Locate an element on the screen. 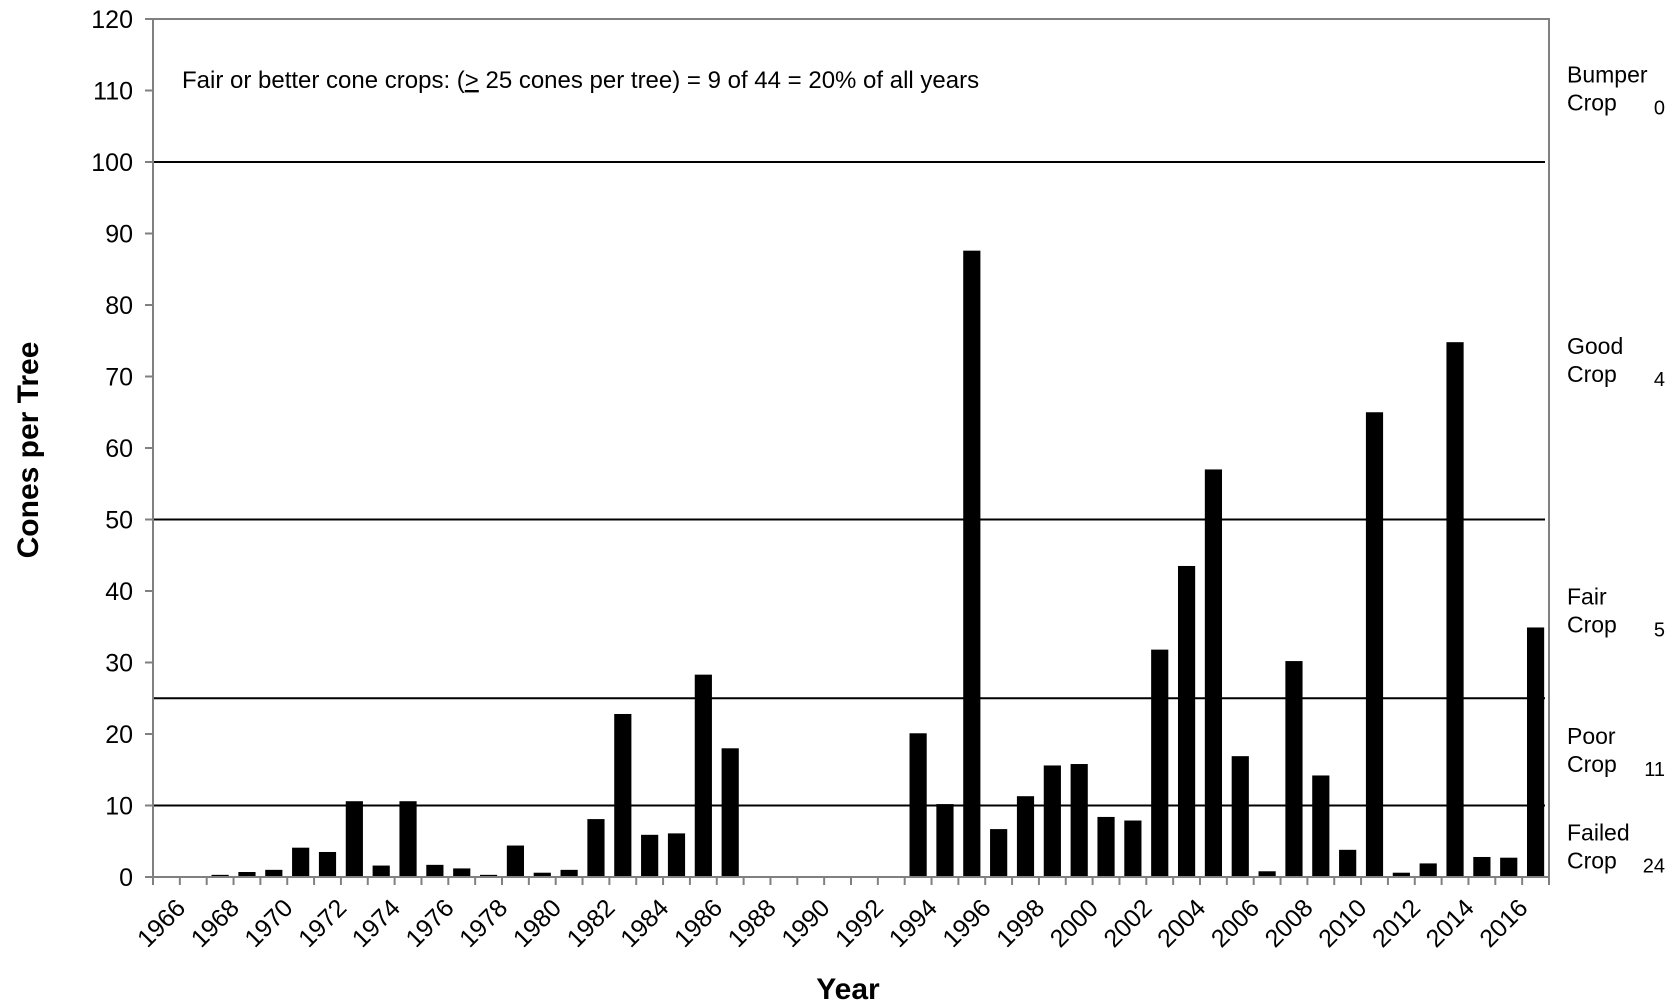 This screenshot has height=1003, width=1680. bar-2005 is located at coordinates (1213, 673).